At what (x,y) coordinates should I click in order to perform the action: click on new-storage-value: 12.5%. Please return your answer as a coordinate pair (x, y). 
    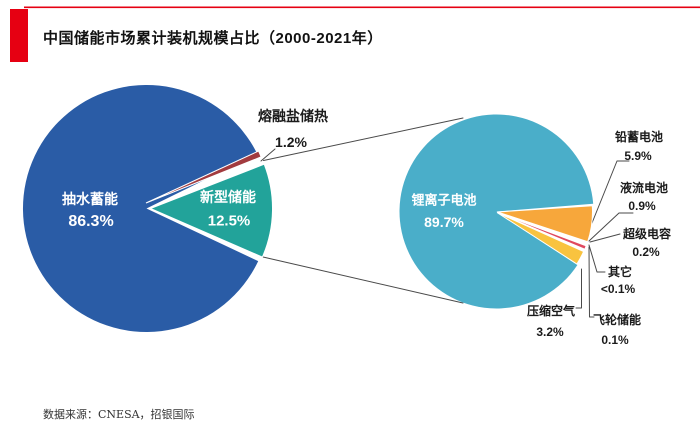
    Looking at the image, I should click on (229, 221).